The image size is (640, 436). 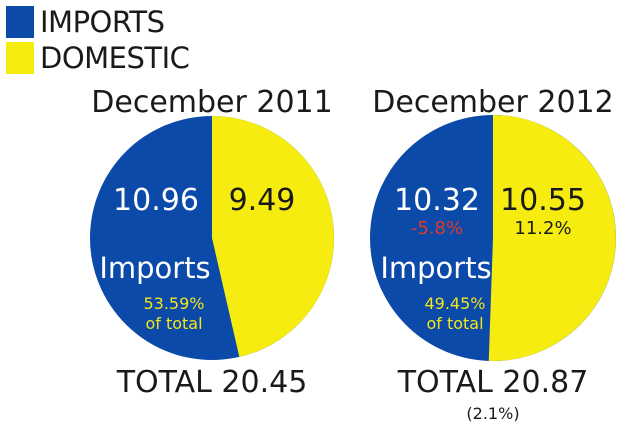 I want to click on legend-item-domestic: DOMESTIC, so click(x=98, y=58).